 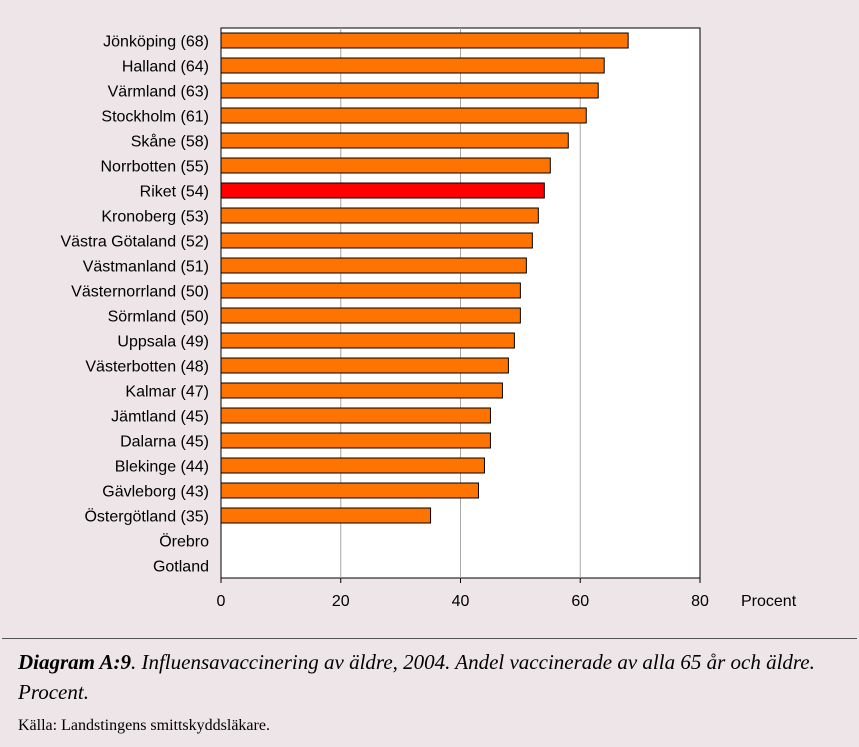 What do you see at coordinates (134, 242) in the screenshot?
I see `category-label: Västra Götaland (52)` at bounding box center [134, 242].